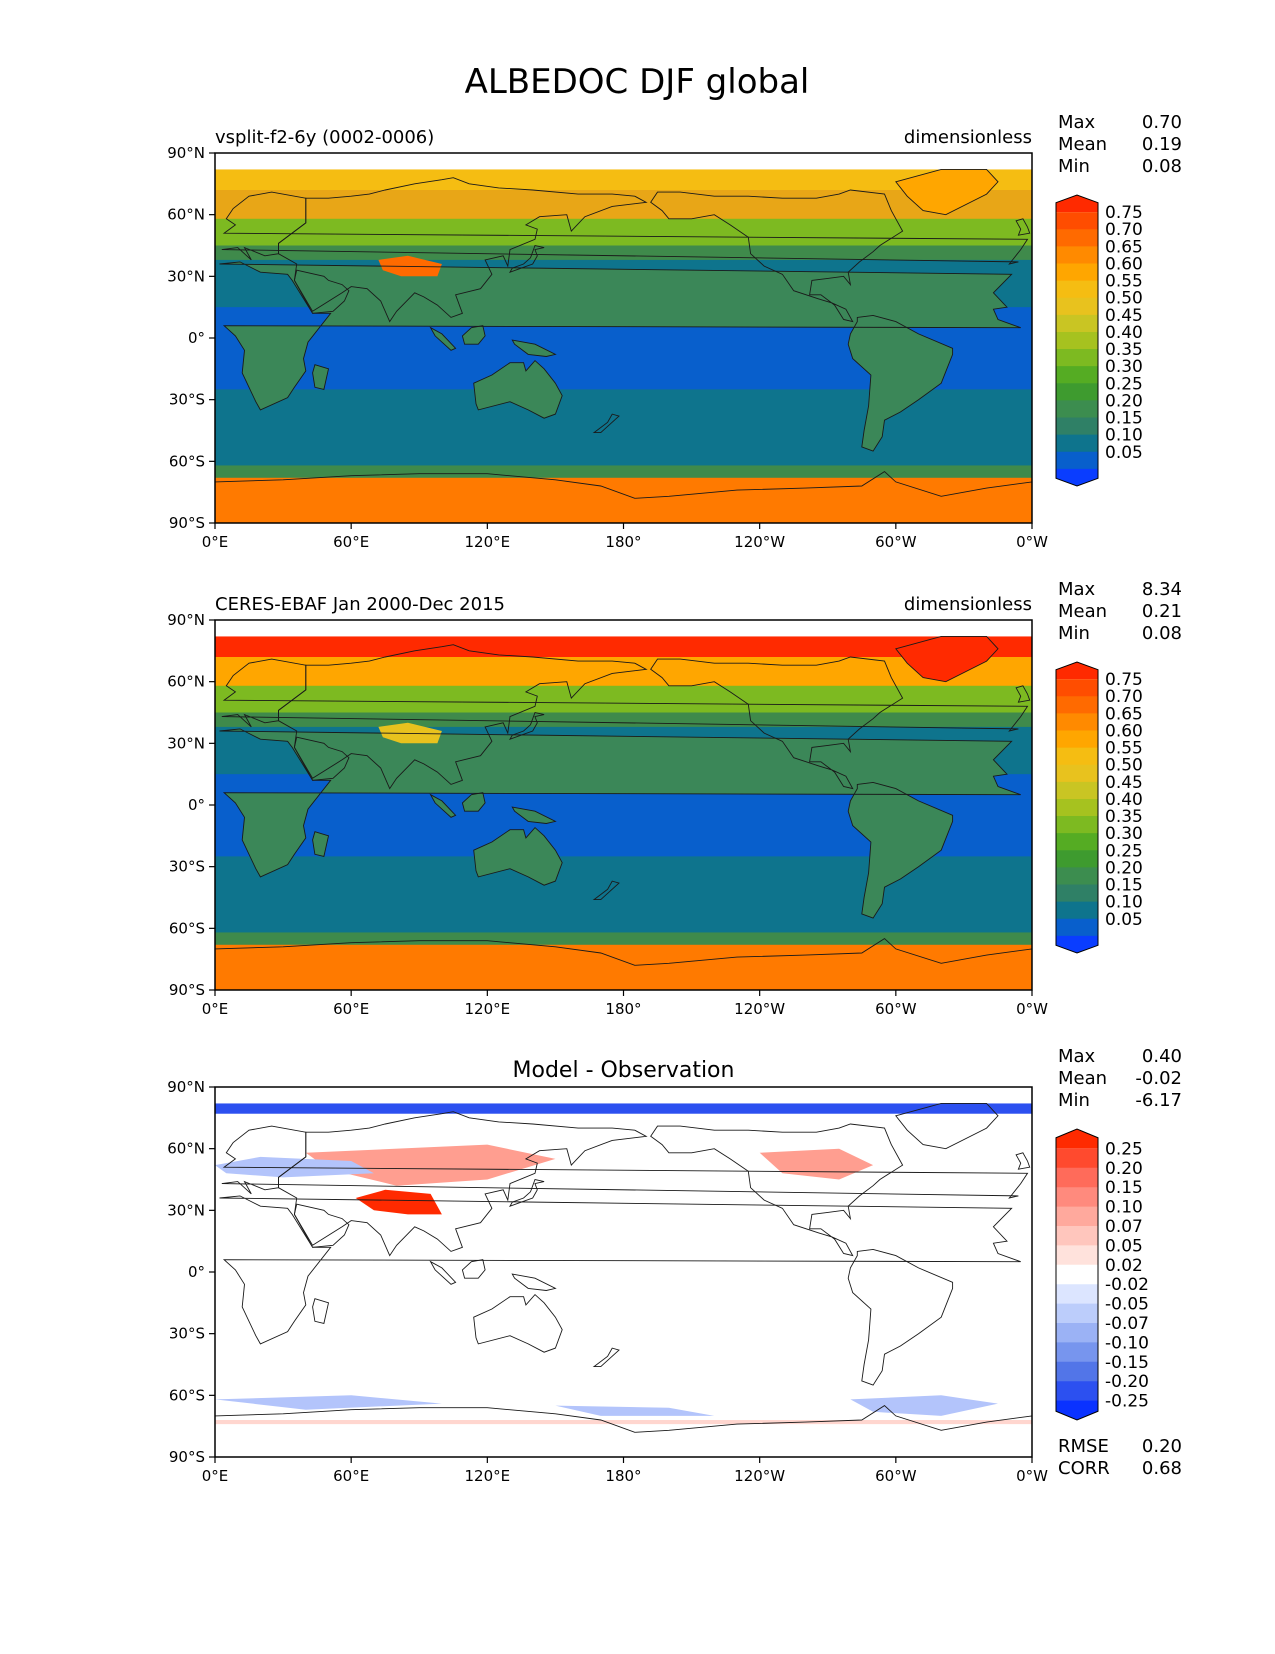 The height and width of the screenshot is (1654, 1275). What do you see at coordinates (1162, 633) in the screenshot?
I see `stat-value-min: 0.08` at bounding box center [1162, 633].